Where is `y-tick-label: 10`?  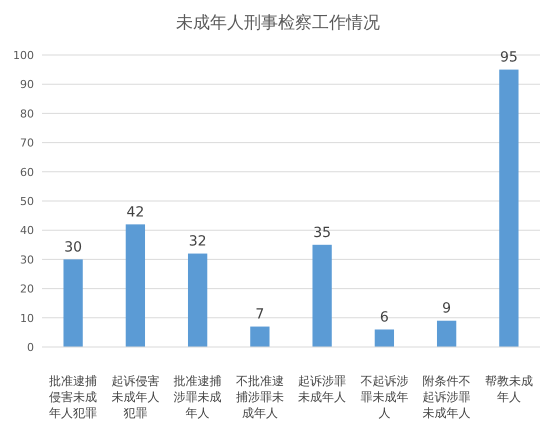
y-tick-label: 10 is located at coordinates (27, 318).